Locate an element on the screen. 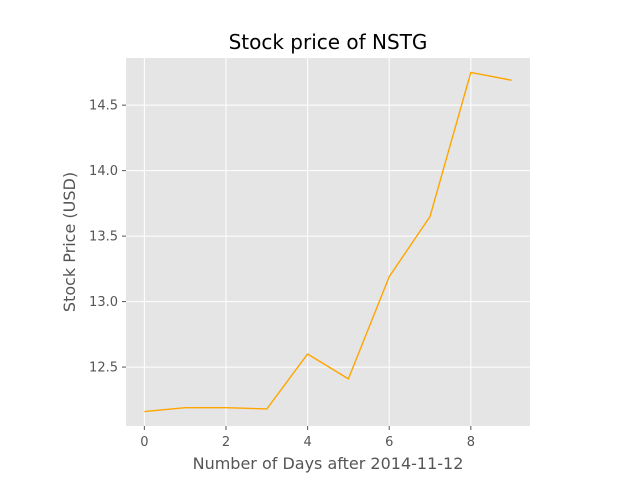 The height and width of the screenshot is (480, 640). y-tick-label: 12.5 is located at coordinates (103, 368).